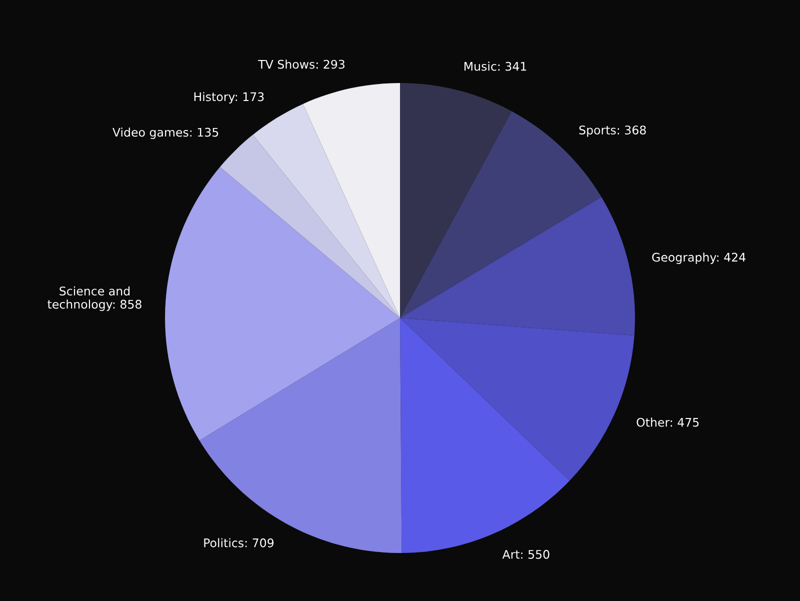 The width and height of the screenshot is (800, 601). I want to click on slice-label: Other: 475, so click(667, 422).